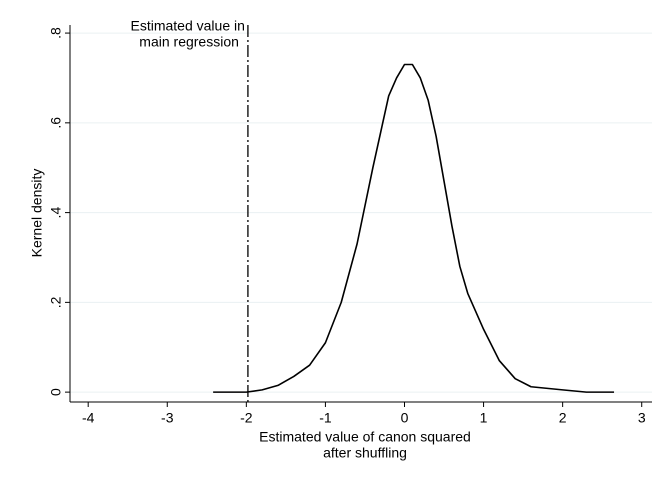 The height and width of the screenshot is (481, 658). Describe the element at coordinates (484, 418) in the screenshot. I see `x-tick-label: 1` at that location.